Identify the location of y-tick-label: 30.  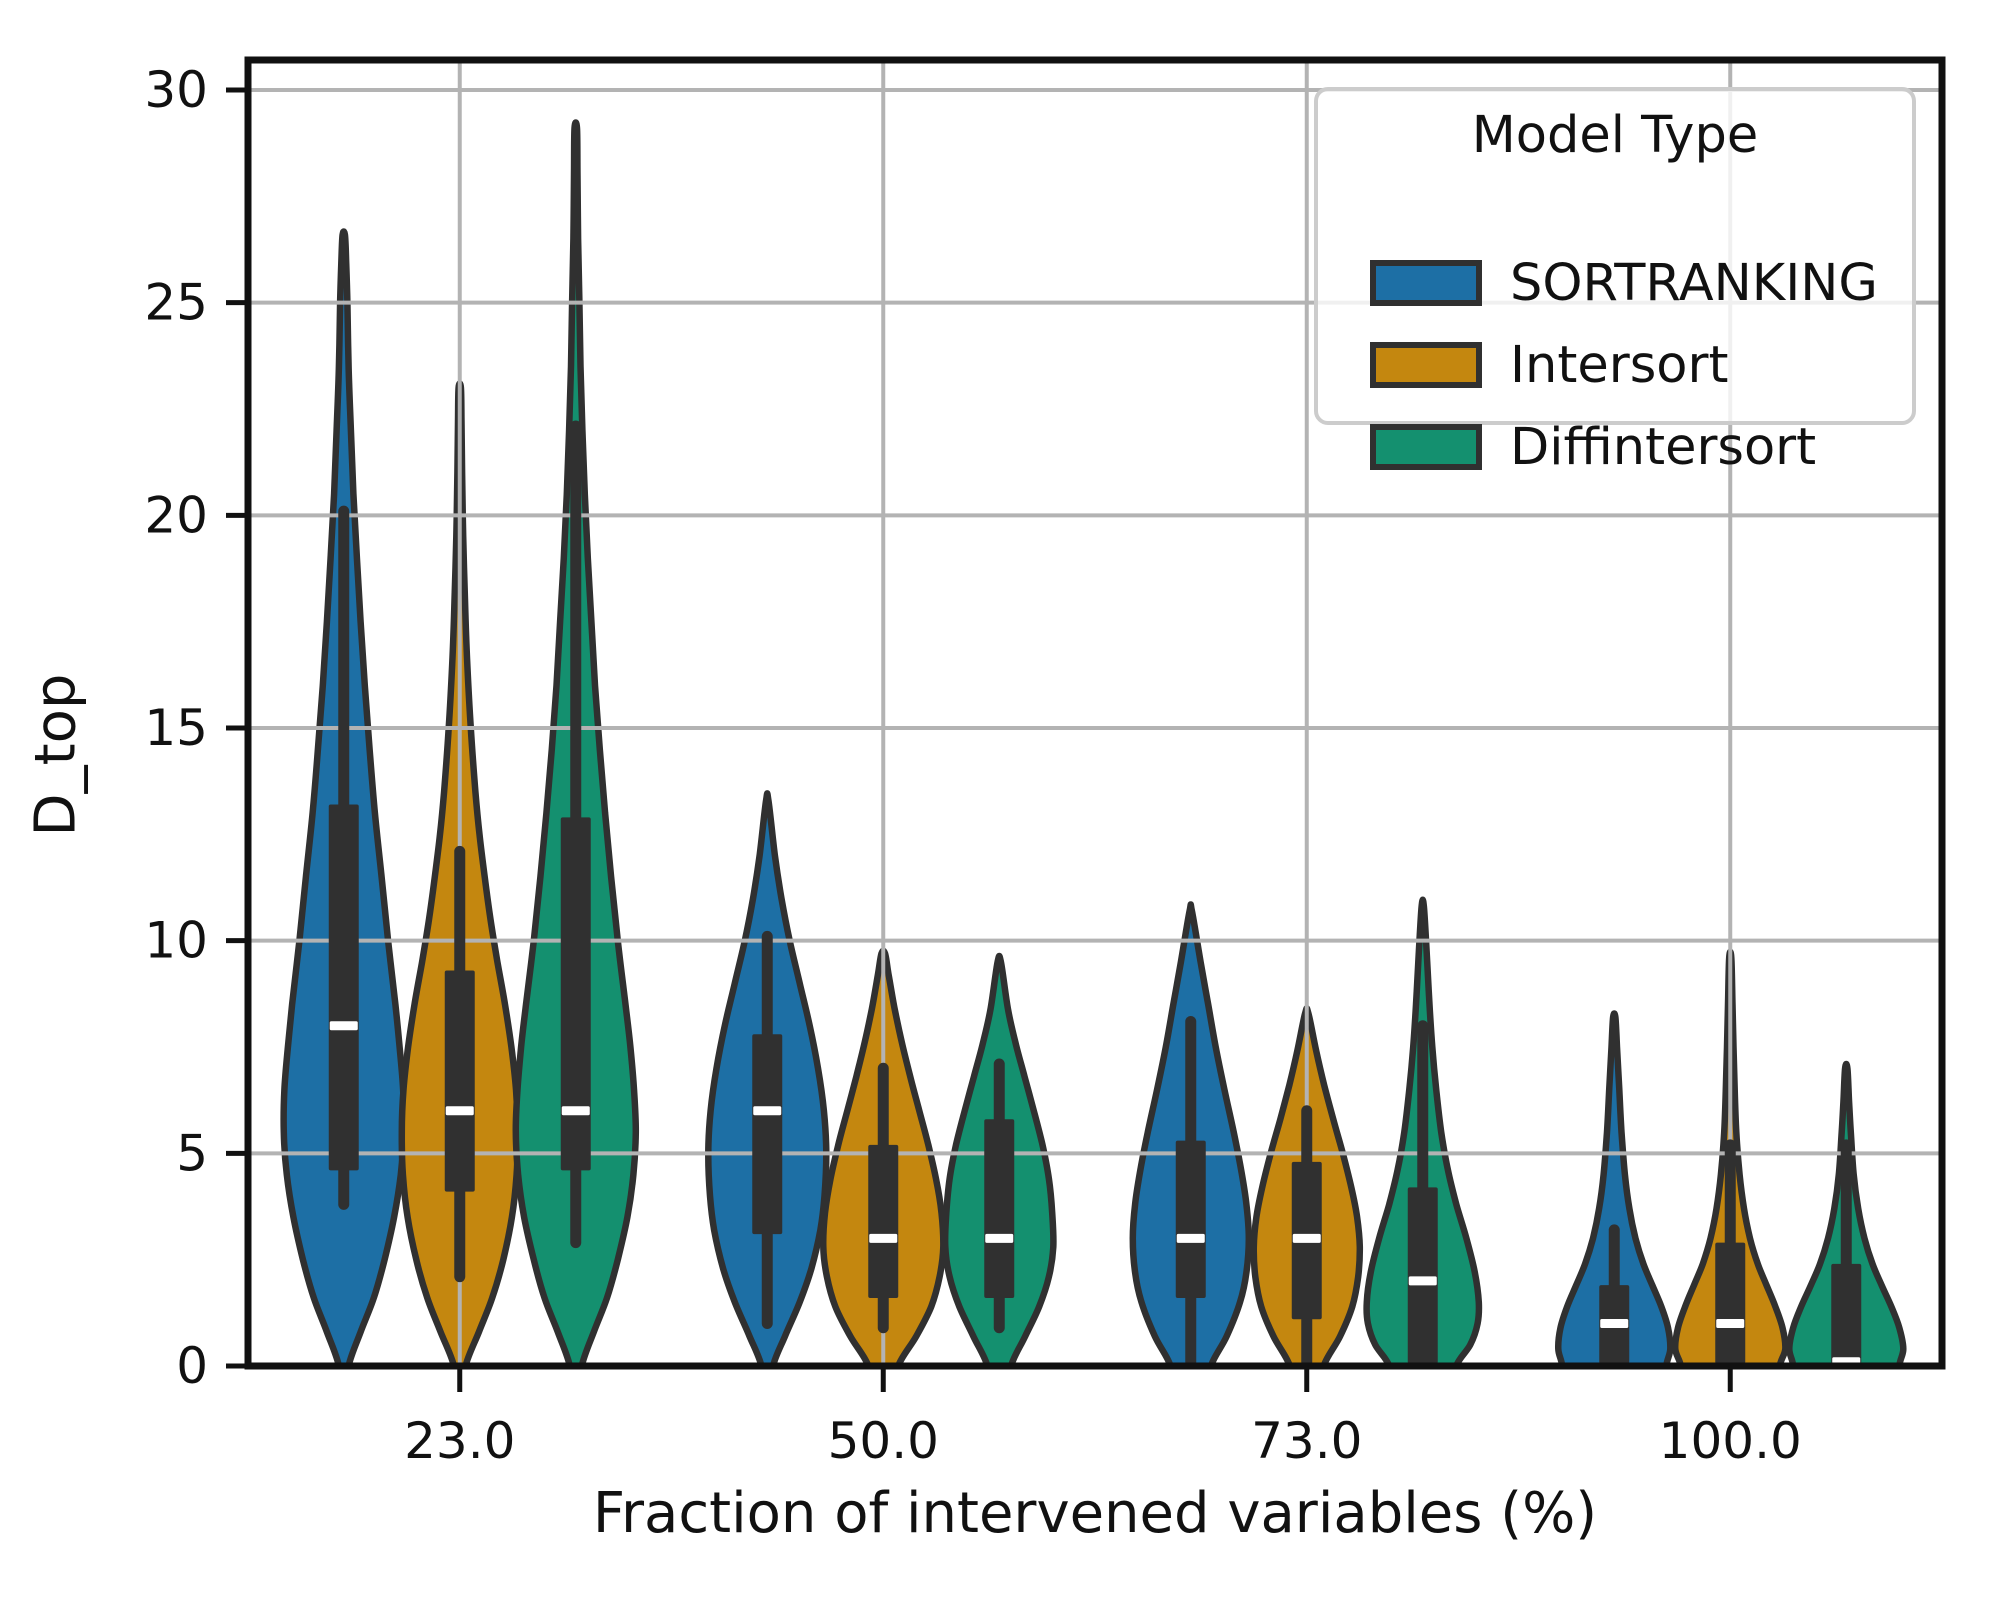
(176, 90).